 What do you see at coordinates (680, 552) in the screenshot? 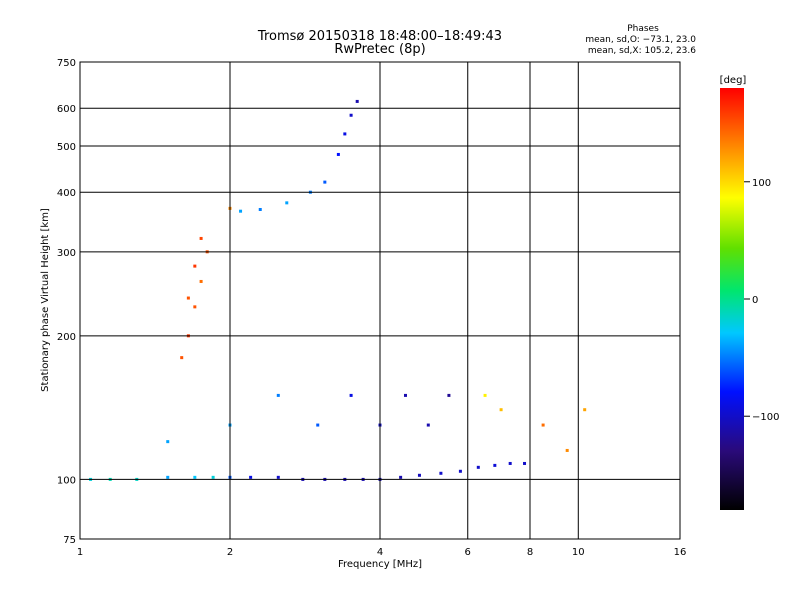
I see `x-tick-label: 16` at bounding box center [680, 552].